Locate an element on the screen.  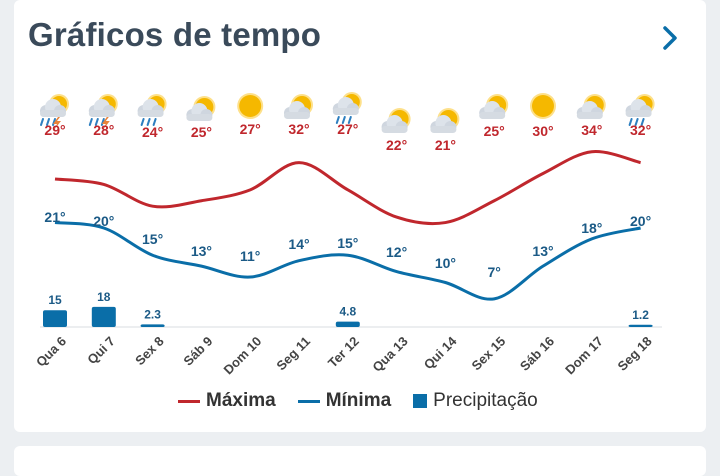
day-label: Dom 10 is located at coordinates (243, 356).